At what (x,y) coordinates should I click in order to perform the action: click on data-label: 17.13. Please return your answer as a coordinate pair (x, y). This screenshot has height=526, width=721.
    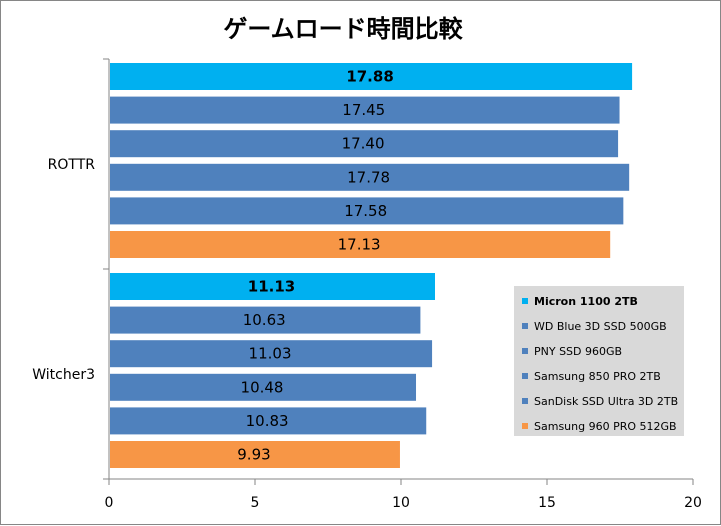
    Looking at the image, I should click on (359, 245).